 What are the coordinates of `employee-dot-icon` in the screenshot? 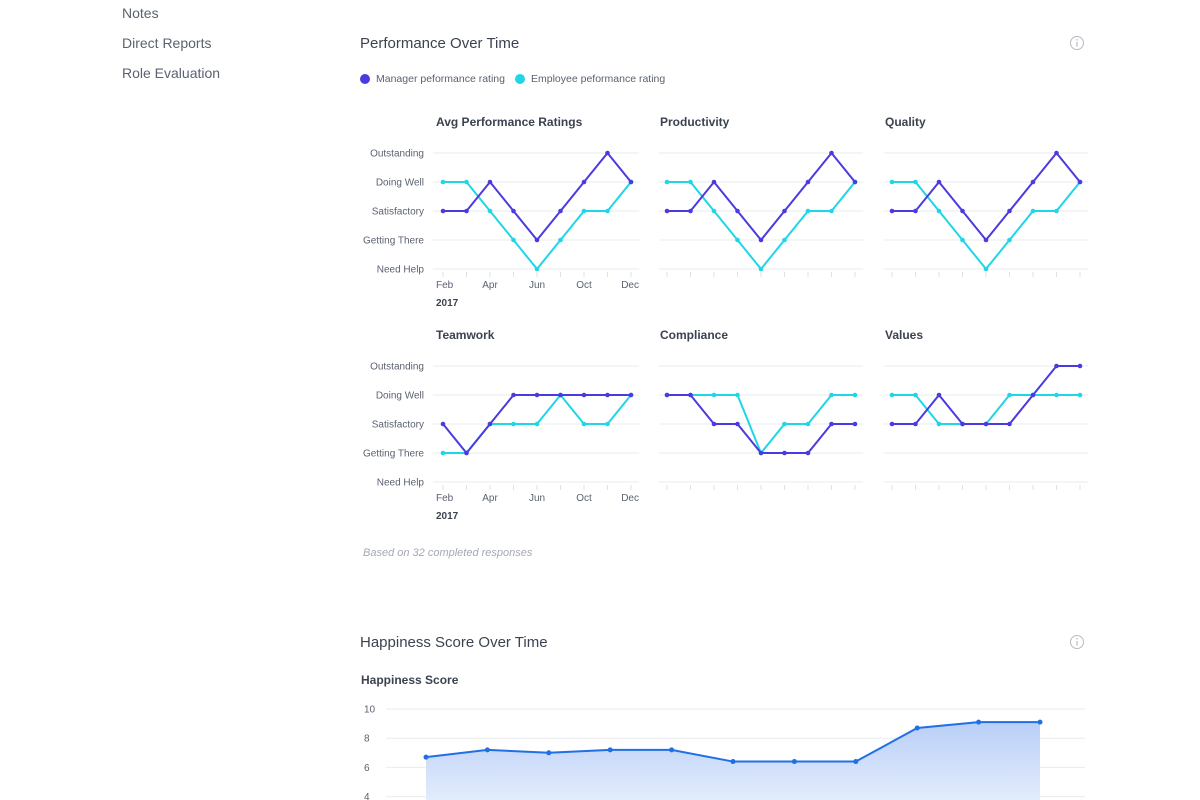 It's located at (520, 79).